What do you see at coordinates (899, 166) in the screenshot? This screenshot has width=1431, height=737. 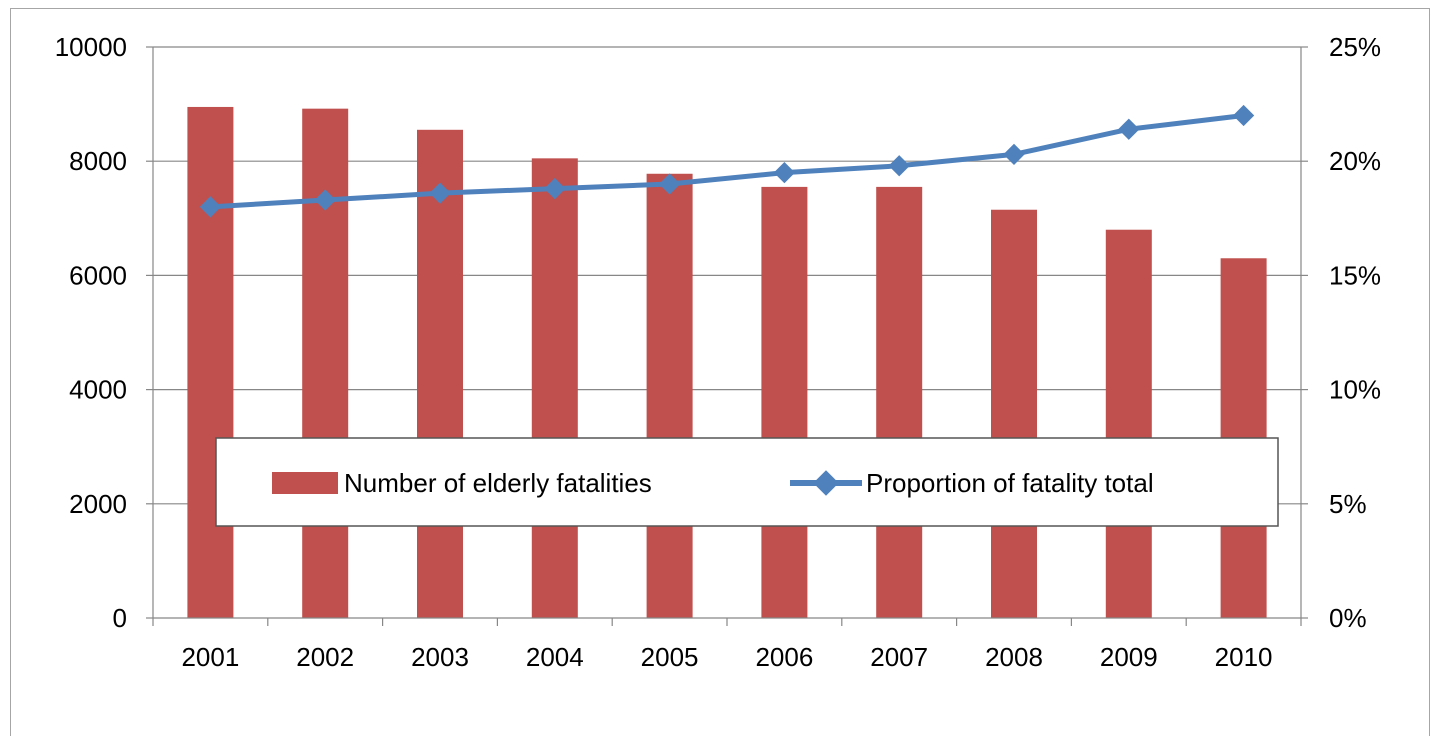 I see `line-point-2007` at bounding box center [899, 166].